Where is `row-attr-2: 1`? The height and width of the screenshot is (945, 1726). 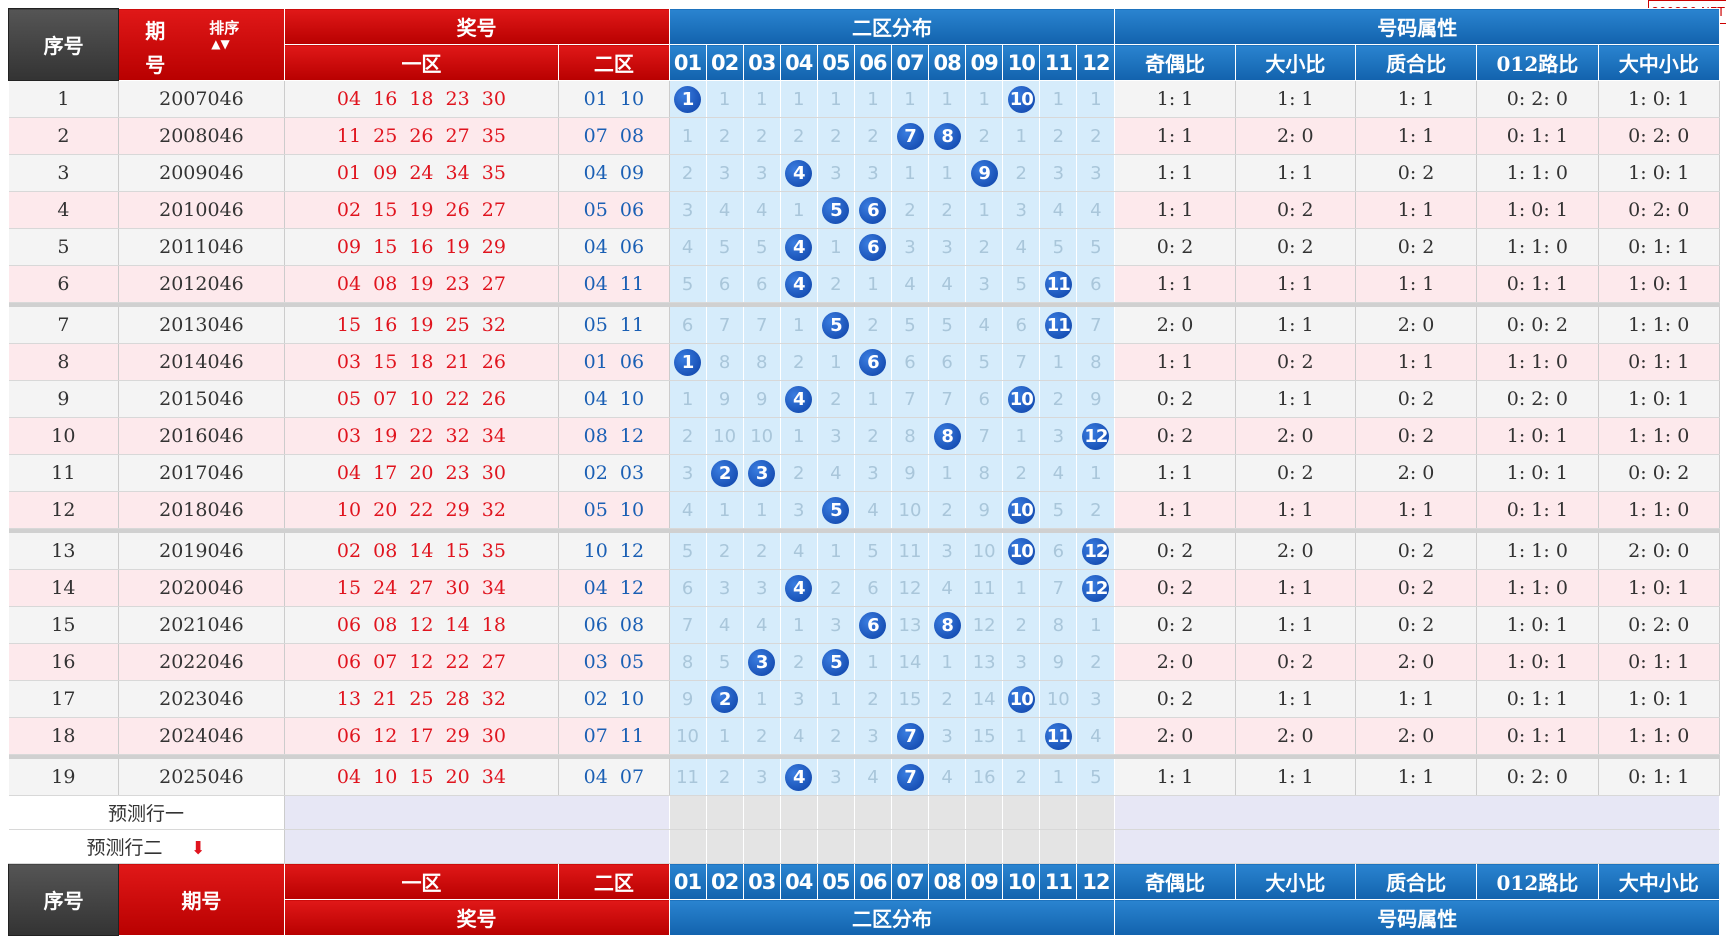 row-attr-2: 1 is located at coordinates (1416, 699).